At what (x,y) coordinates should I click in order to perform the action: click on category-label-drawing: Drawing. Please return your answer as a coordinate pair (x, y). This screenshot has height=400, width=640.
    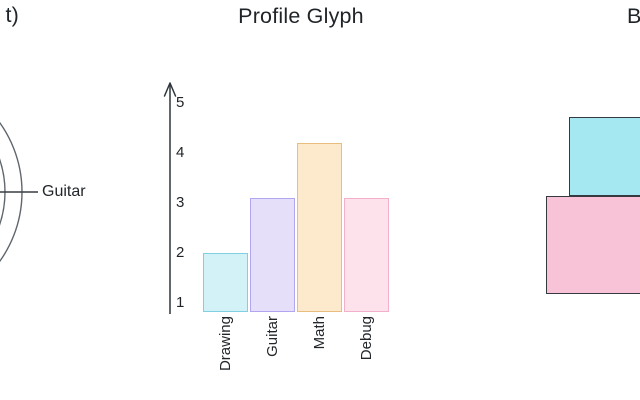
    Looking at the image, I should click on (225, 344).